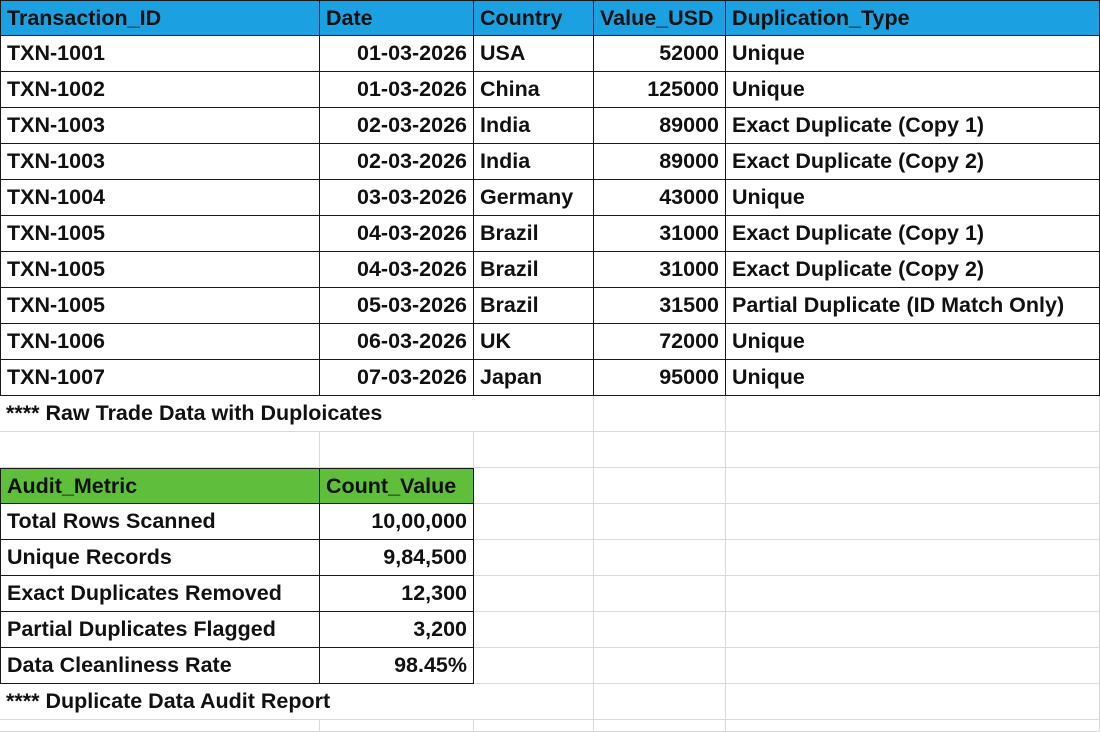 The height and width of the screenshot is (732, 1100). I want to click on raw-data-cell: Japan, so click(534, 378).